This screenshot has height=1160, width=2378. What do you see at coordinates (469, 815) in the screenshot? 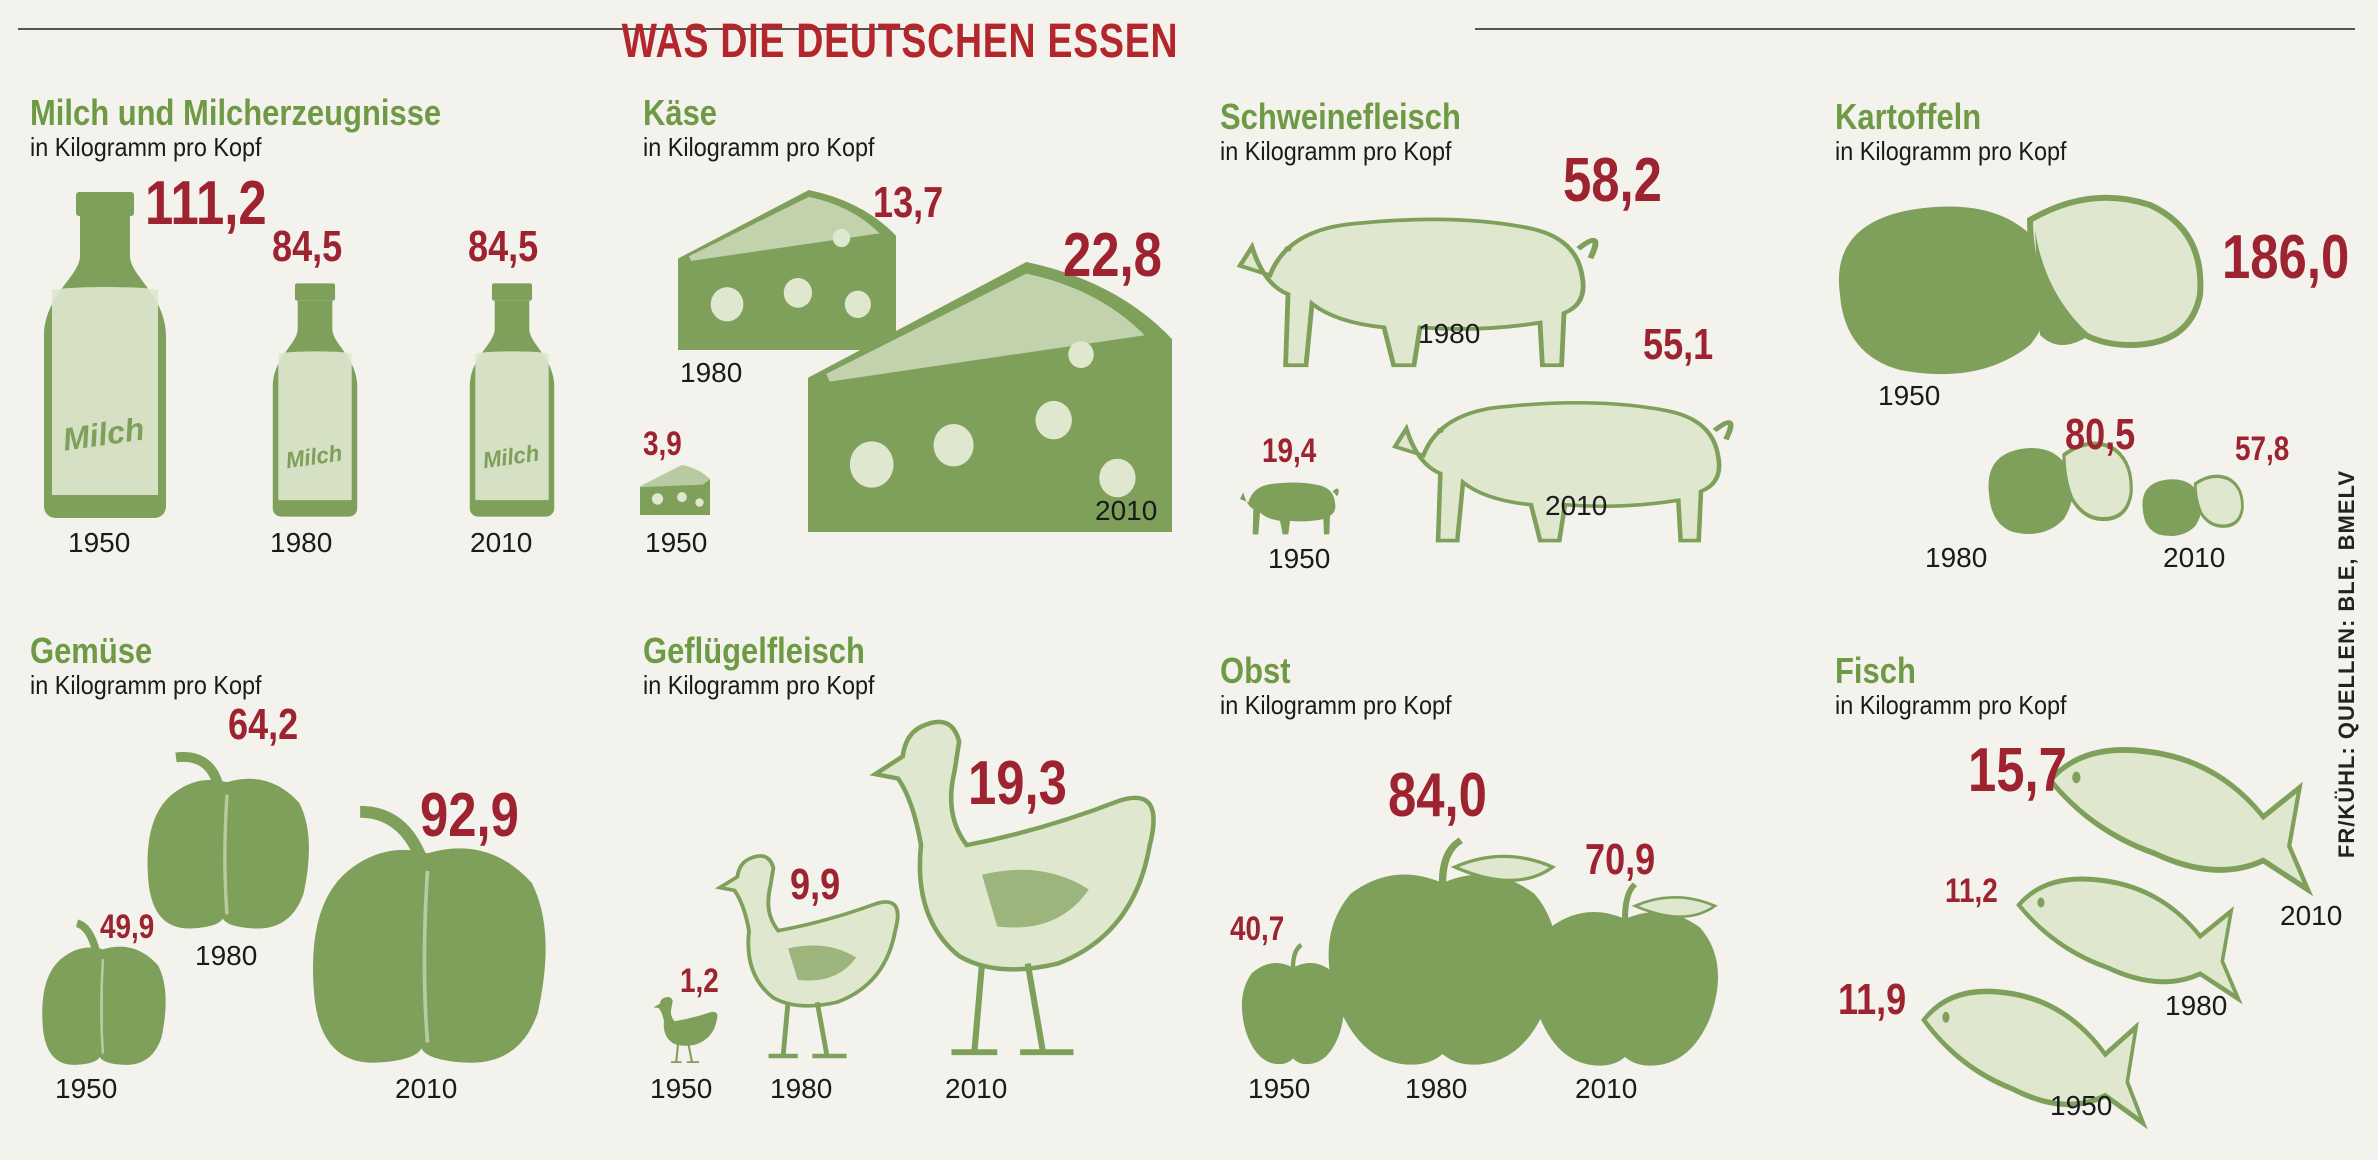
I see `value-label: 92,9` at bounding box center [469, 815].